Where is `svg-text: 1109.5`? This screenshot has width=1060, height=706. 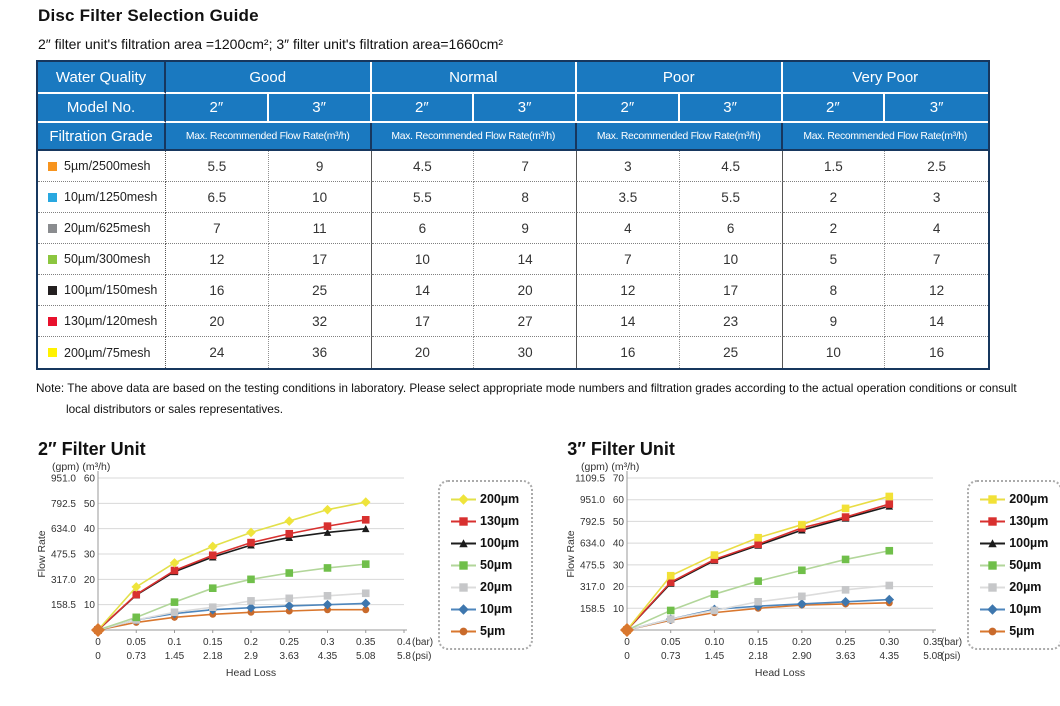
svg-text: 1109.5 is located at coordinates (590, 479).